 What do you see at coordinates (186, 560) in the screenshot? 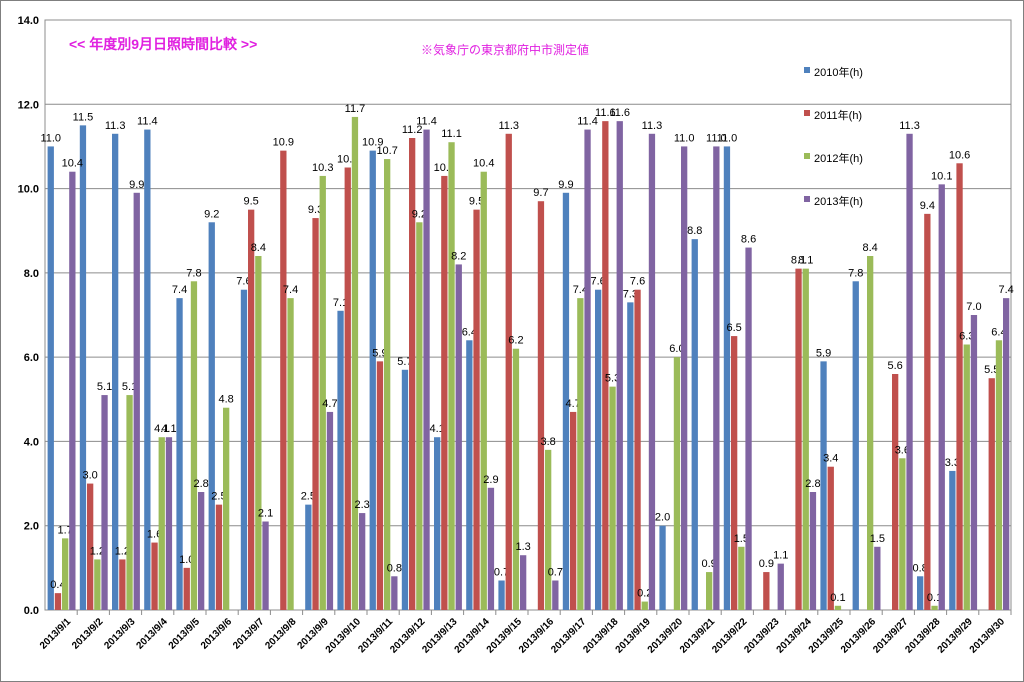
I see `data-label: 1.0` at bounding box center [186, 560].